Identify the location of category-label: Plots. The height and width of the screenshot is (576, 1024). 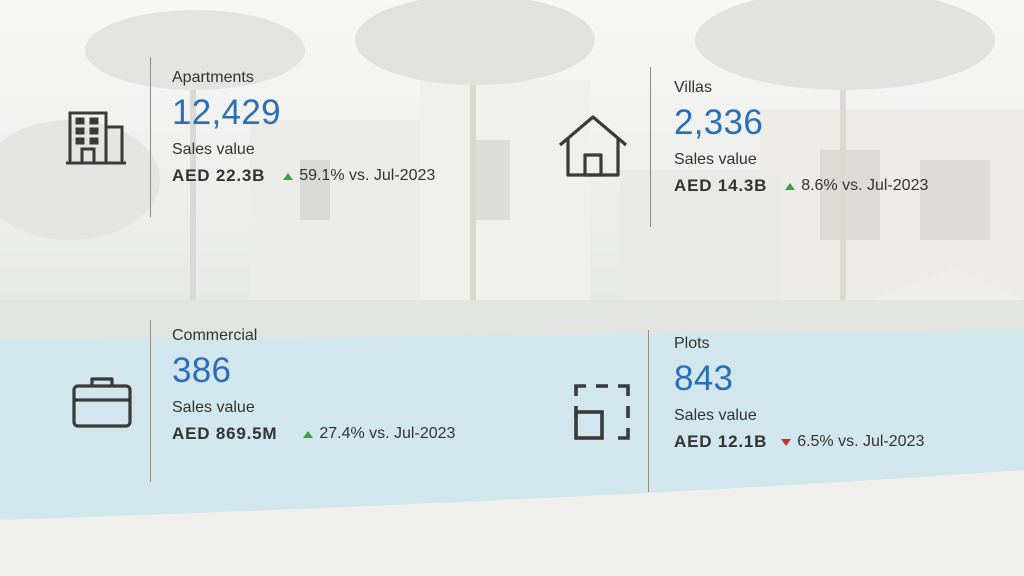
(692, 343).